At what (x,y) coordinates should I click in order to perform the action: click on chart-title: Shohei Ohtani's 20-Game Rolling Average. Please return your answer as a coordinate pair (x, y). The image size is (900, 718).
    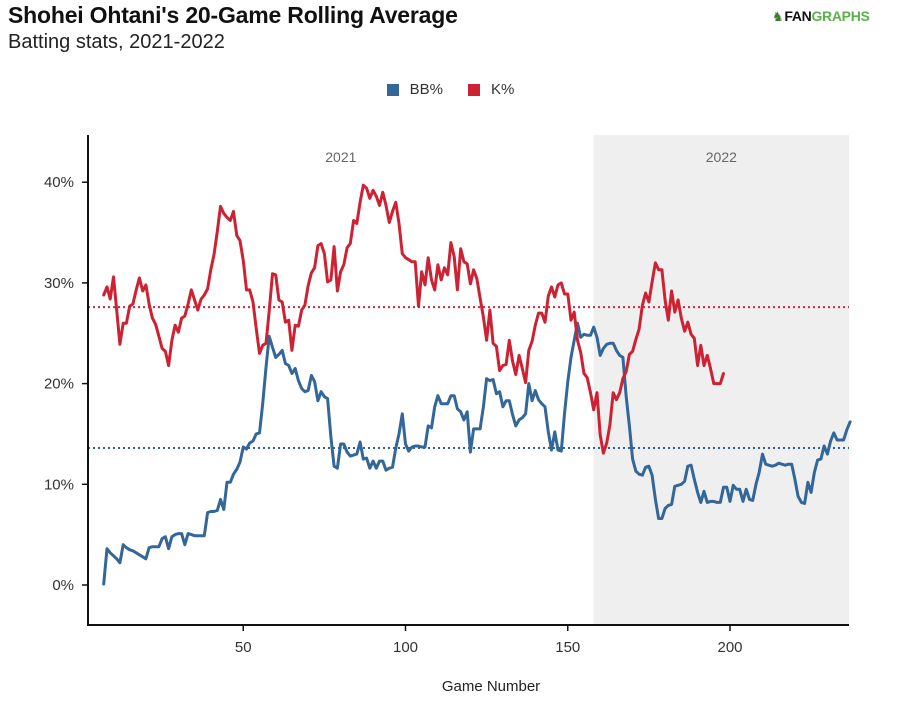
    Looking at the image, I should click on (233, 15).